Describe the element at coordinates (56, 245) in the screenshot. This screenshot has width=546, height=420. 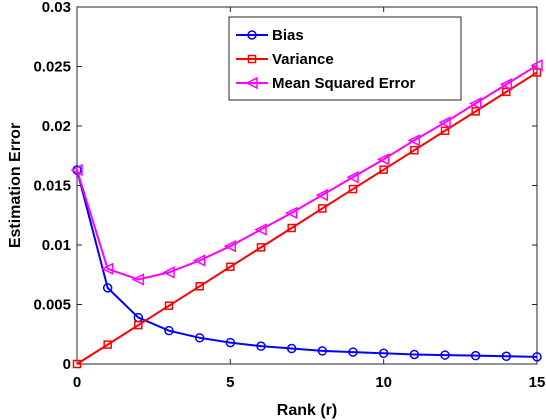
I see `y-tick-label: 0.01` at that location.